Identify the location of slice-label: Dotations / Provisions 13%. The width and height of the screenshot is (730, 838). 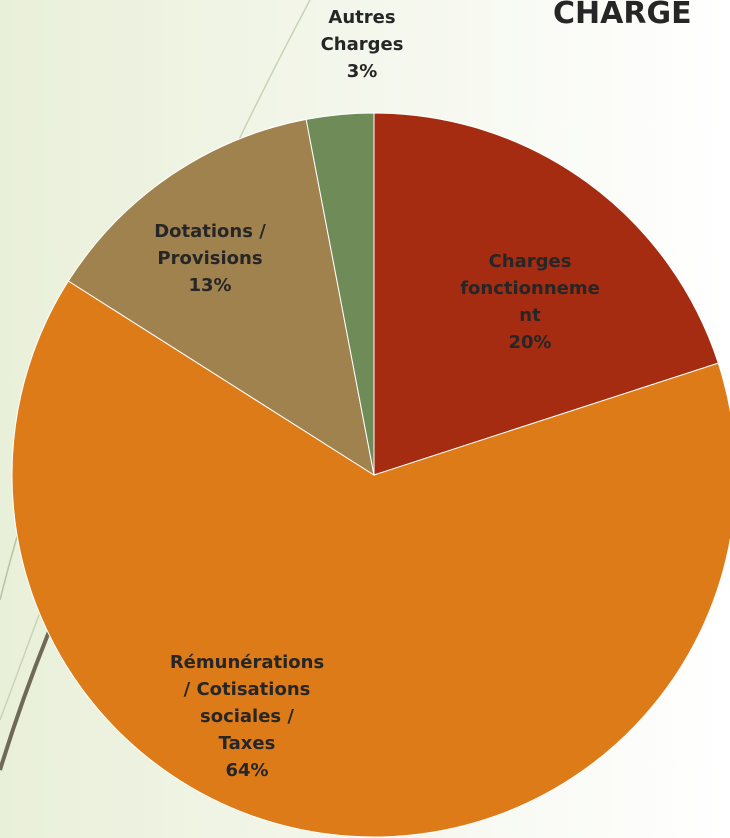
(210, 258).